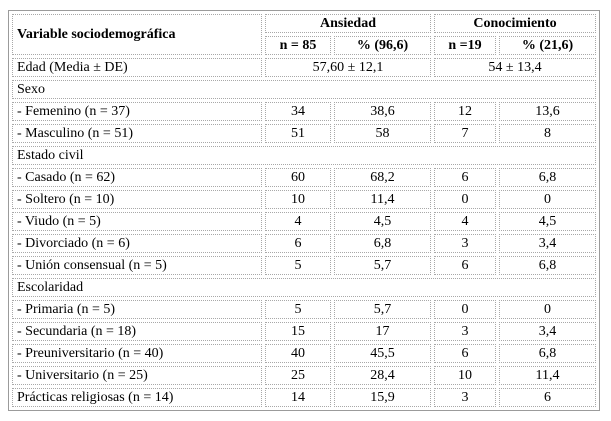 This screenshot has height=421, width=611. I want to click on group-header-conocimiento: Conocimiento, so click(515, 23).